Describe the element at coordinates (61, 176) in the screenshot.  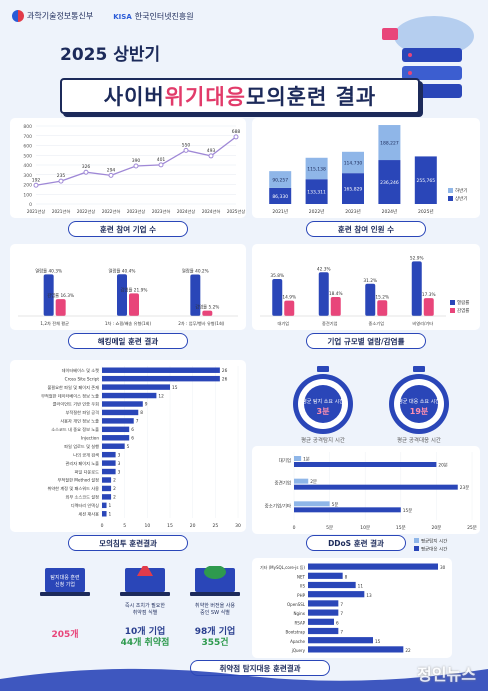
I see `data-label: 235` at that location.